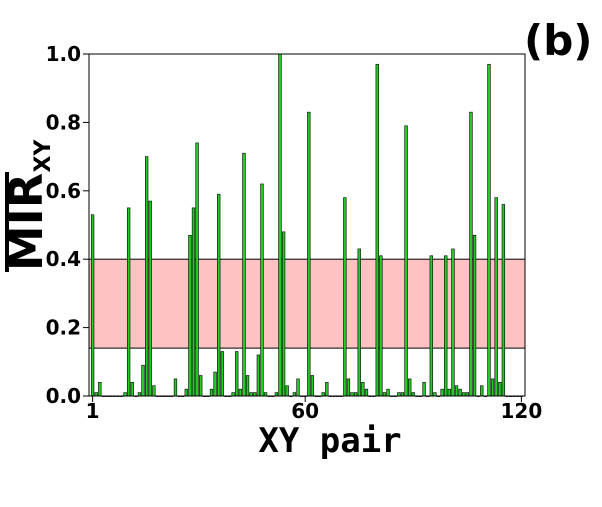  What do you see at coordinates (93, 411) in the screenshot?
I see `x-tick-label: 1` at bounding box center [93, 411].